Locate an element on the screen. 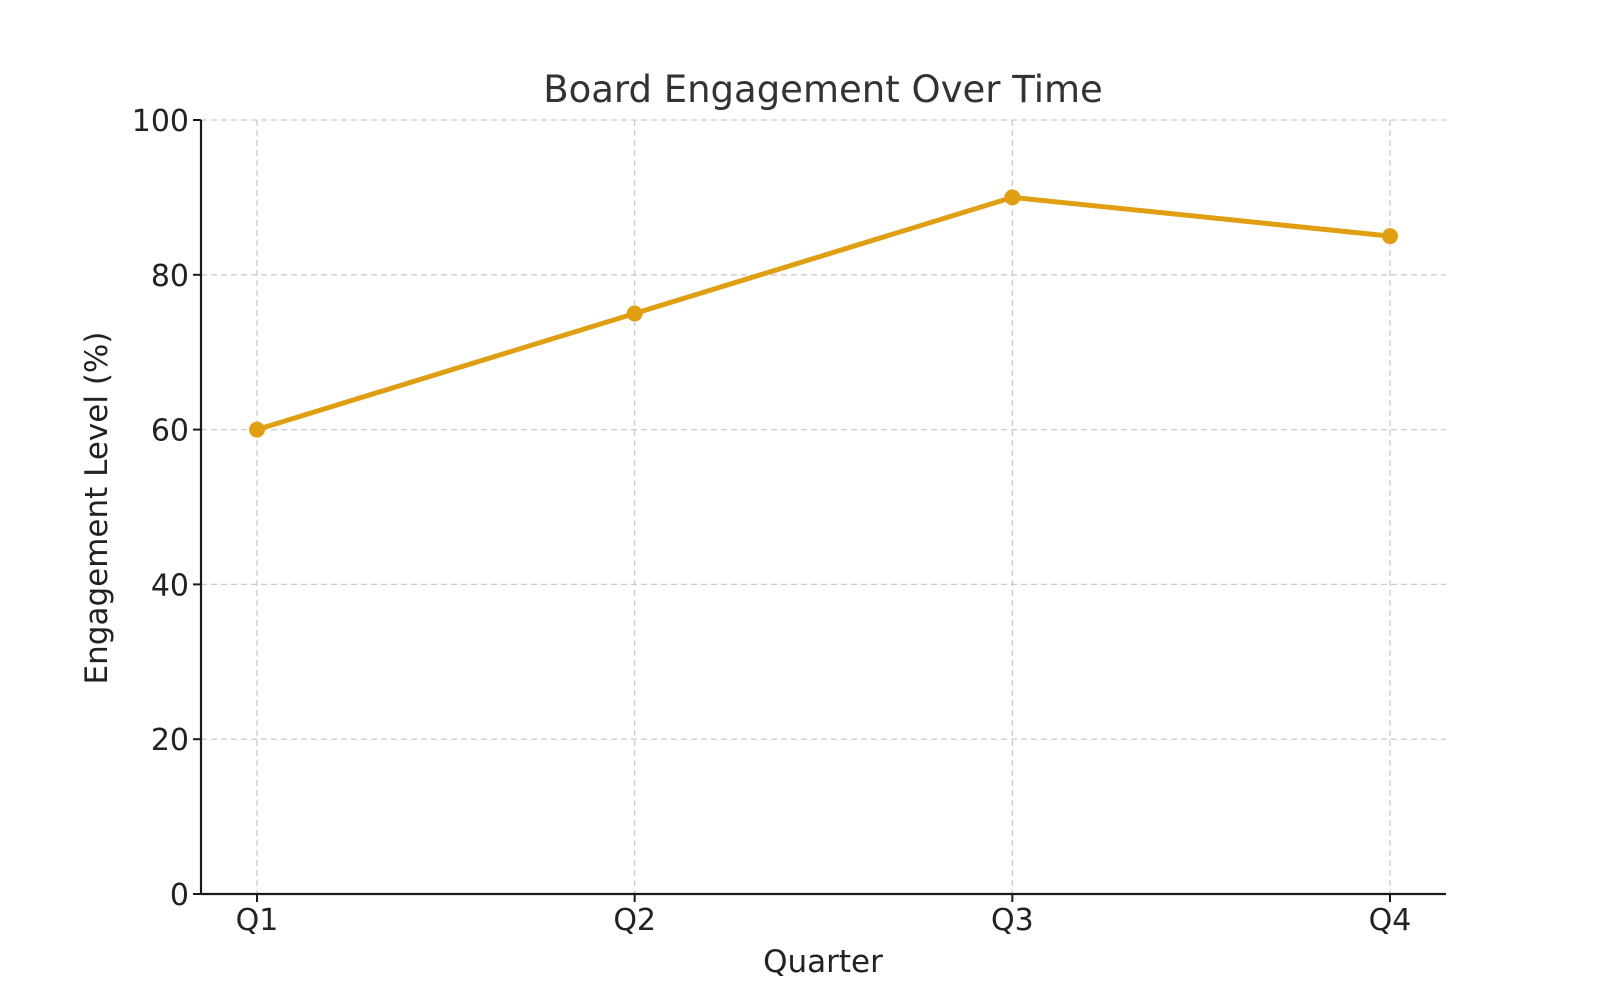 This screenshot has width=1600, height=1000. y-tick-label: 80 is located at coordinates (170, 276).